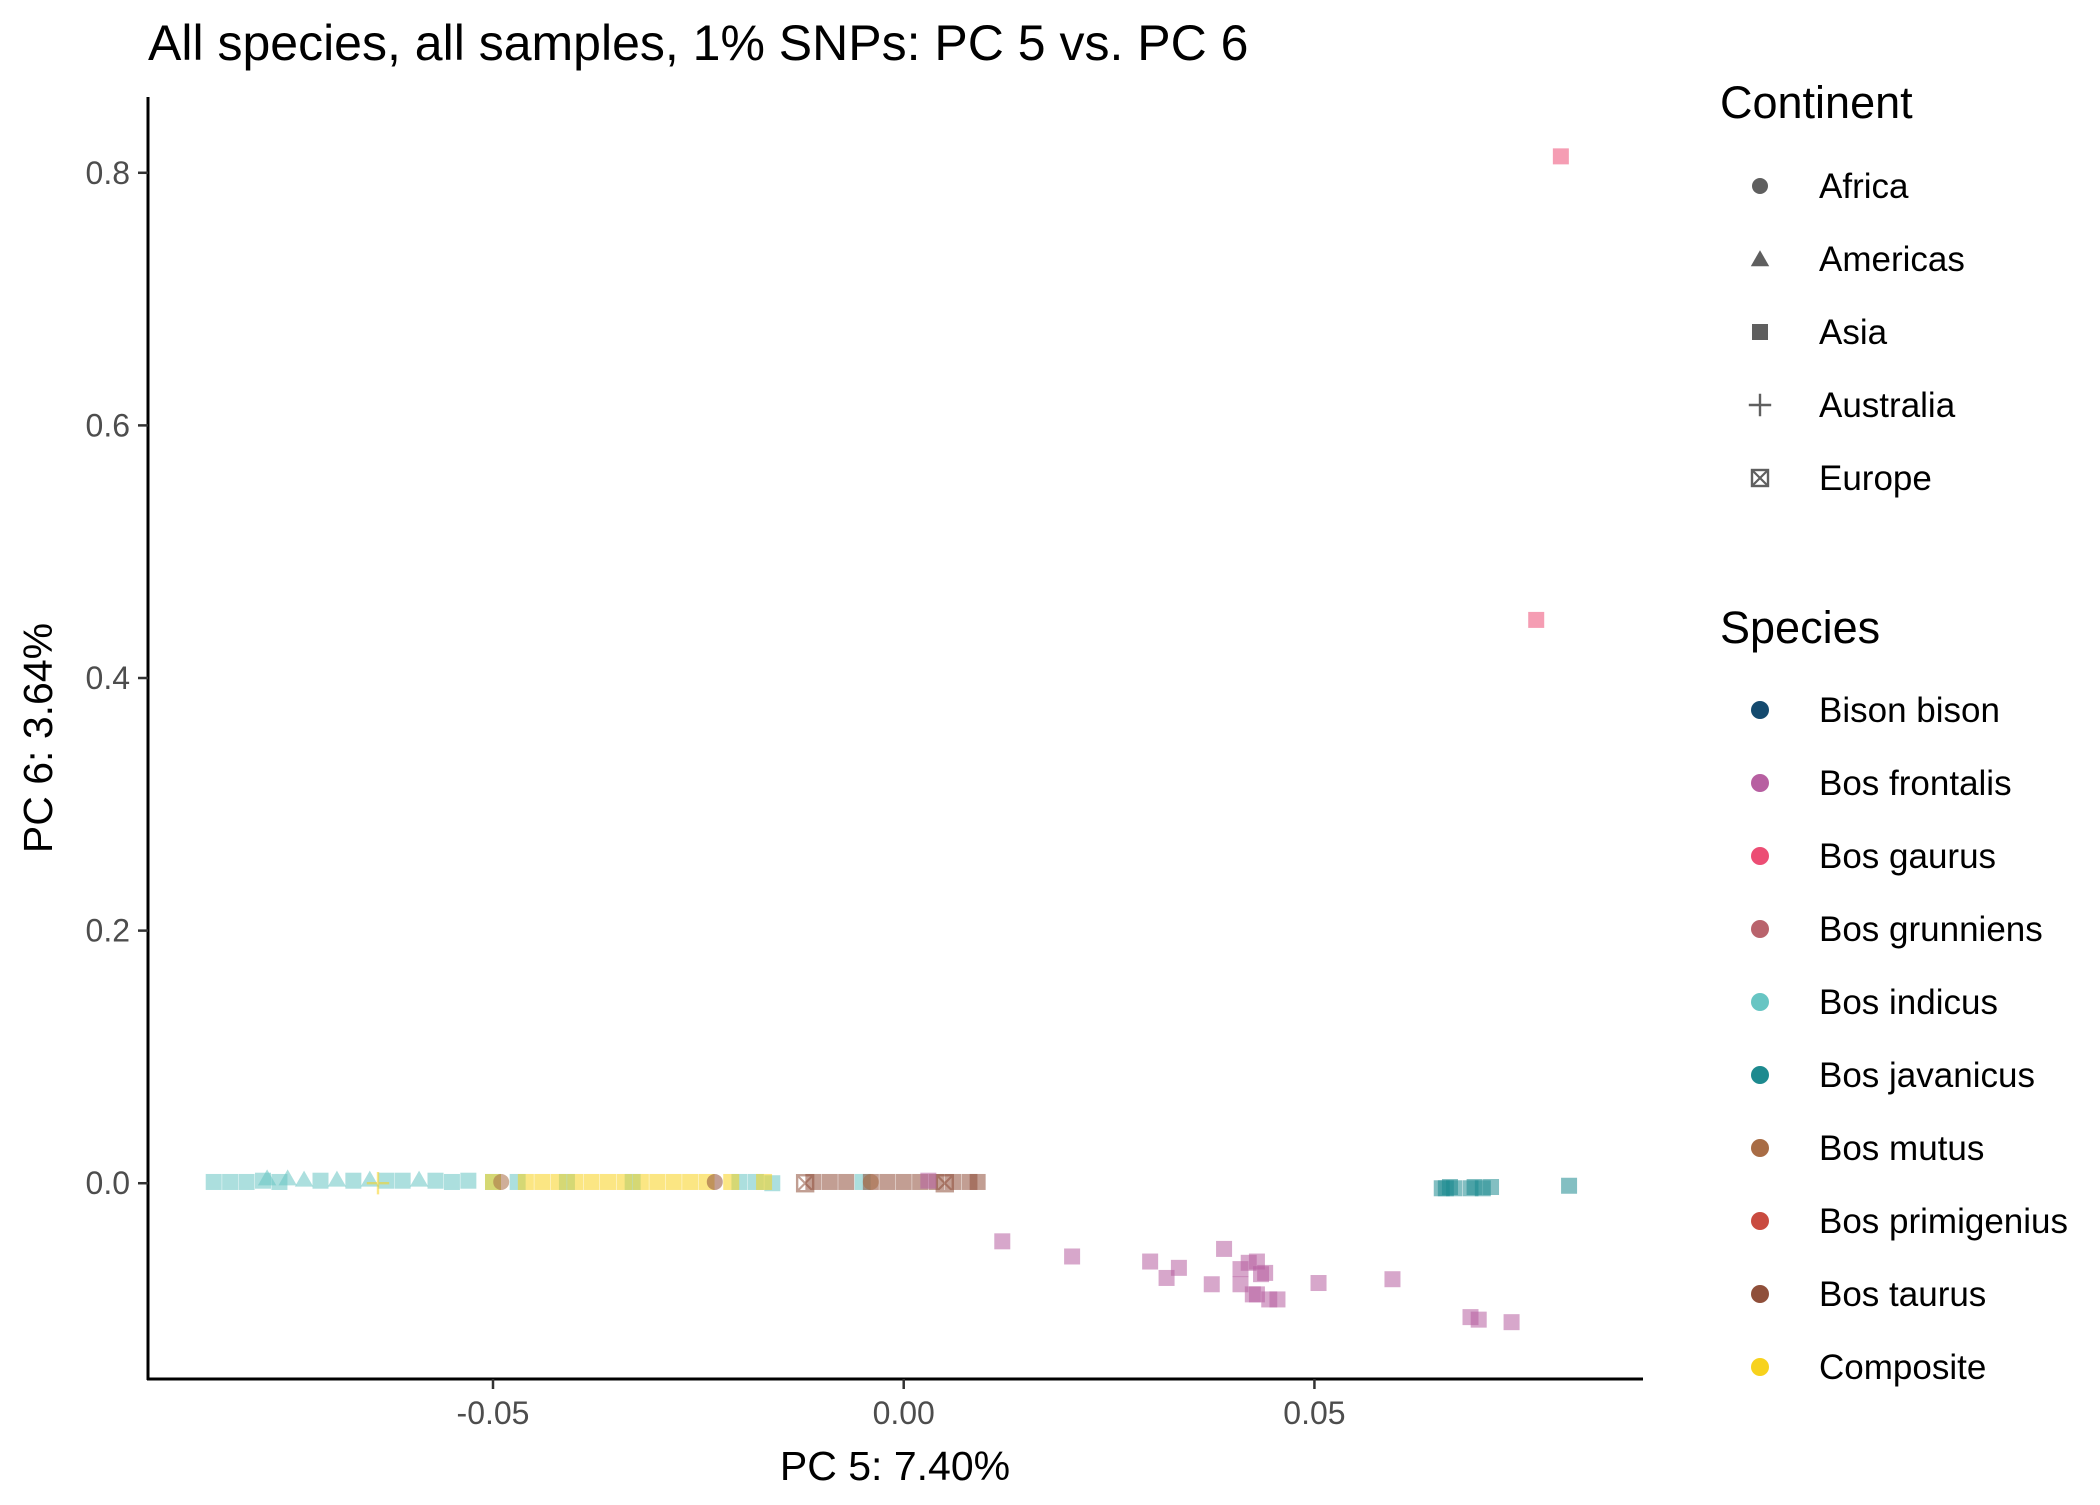  Describe the element at coordinates (1760, 478) in the screenshot. I see `square-x-key-icon` at that location.